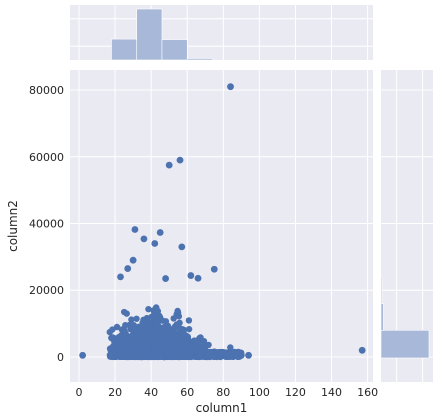  I want to click on x-tick-label: 120, so click(295, 392).